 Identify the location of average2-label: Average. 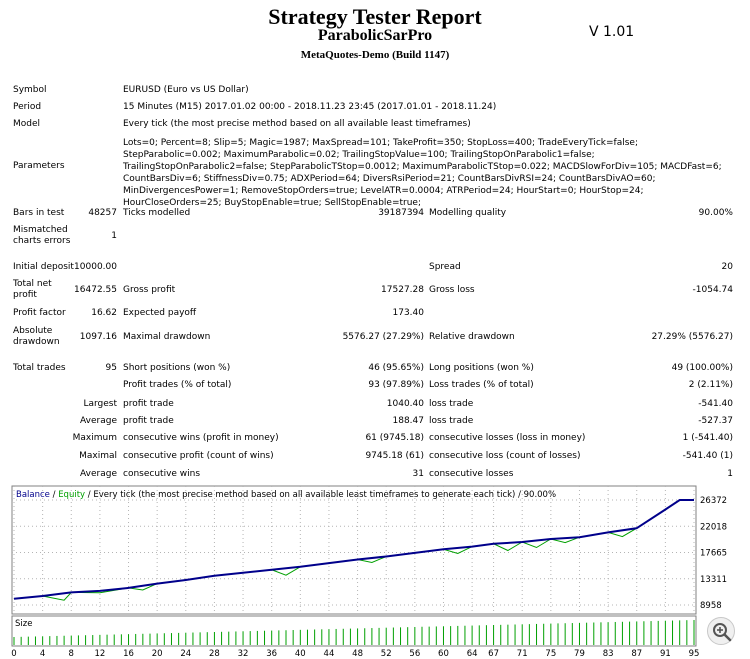
(98, 474).